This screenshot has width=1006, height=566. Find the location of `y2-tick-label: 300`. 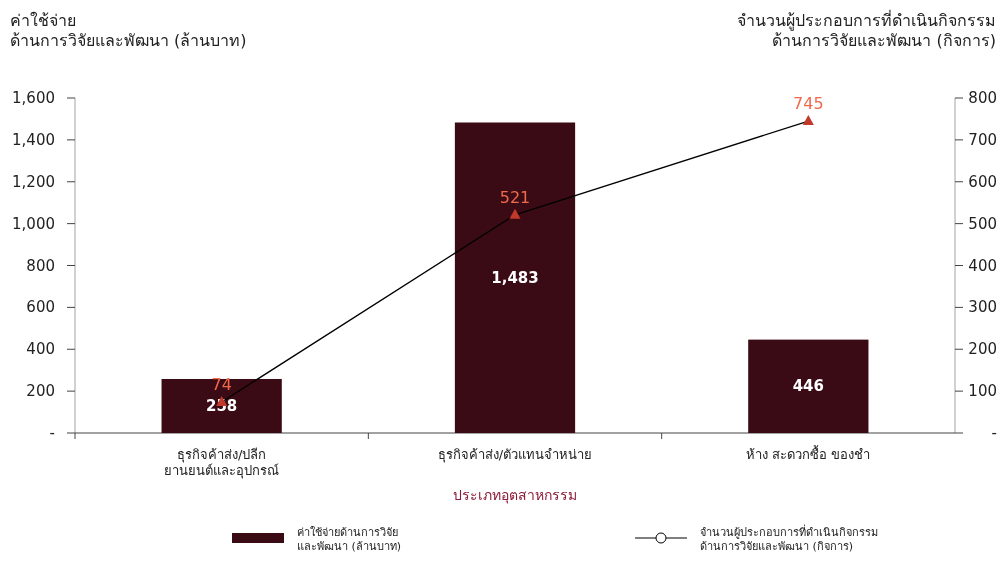

y2-tick-label: 300 is located at coordinates (982, 307).